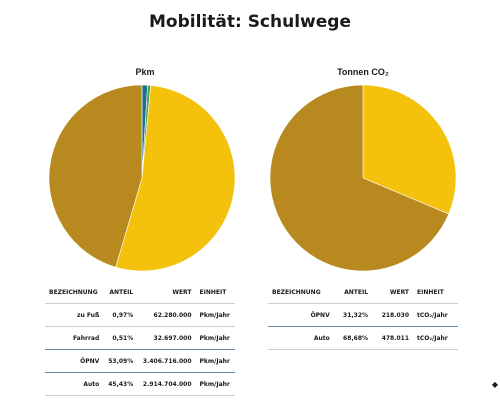 The height and width of the screenshot is (420, 500). Describe the element at coordinates (393, 338) in the screenshot. I see `cell-value: 478.011` at that location.